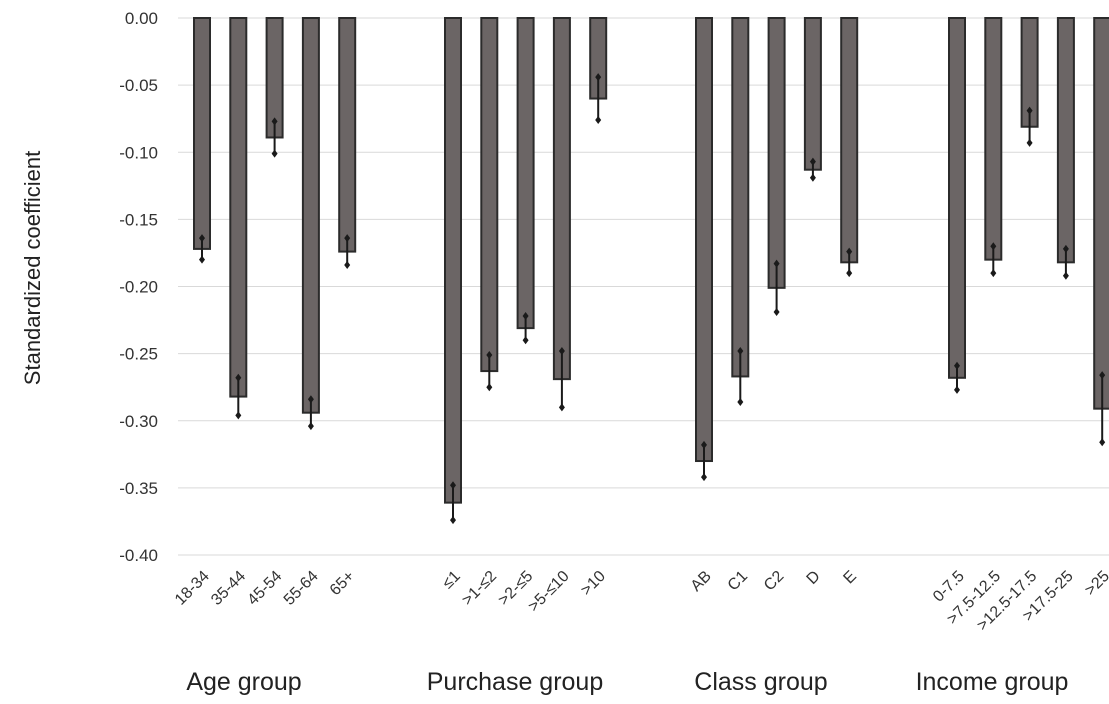 This screenshot has width=1109, height=704. What do you see at coordinates (264, 588) in the screenshot?
I see `category-label: 45-54` at bounding box center [264, 588].